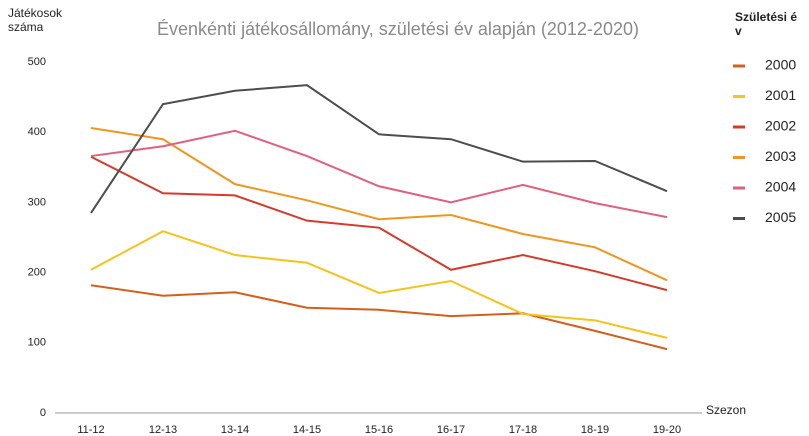  I want to click on y-tick-label: 100, so click(37, 343).